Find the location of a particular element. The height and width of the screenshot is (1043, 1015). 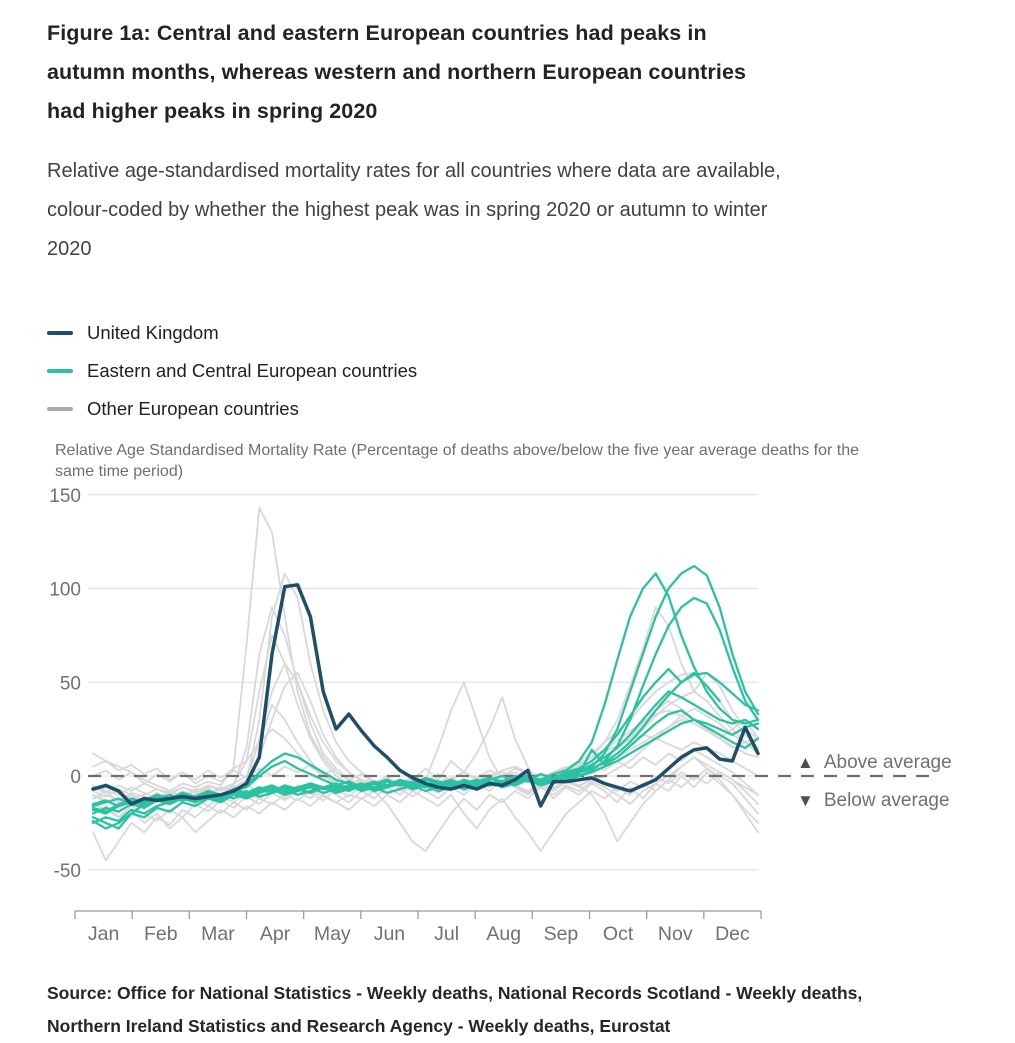

month-label-jan: Jan is located at coordinates (103, 934).